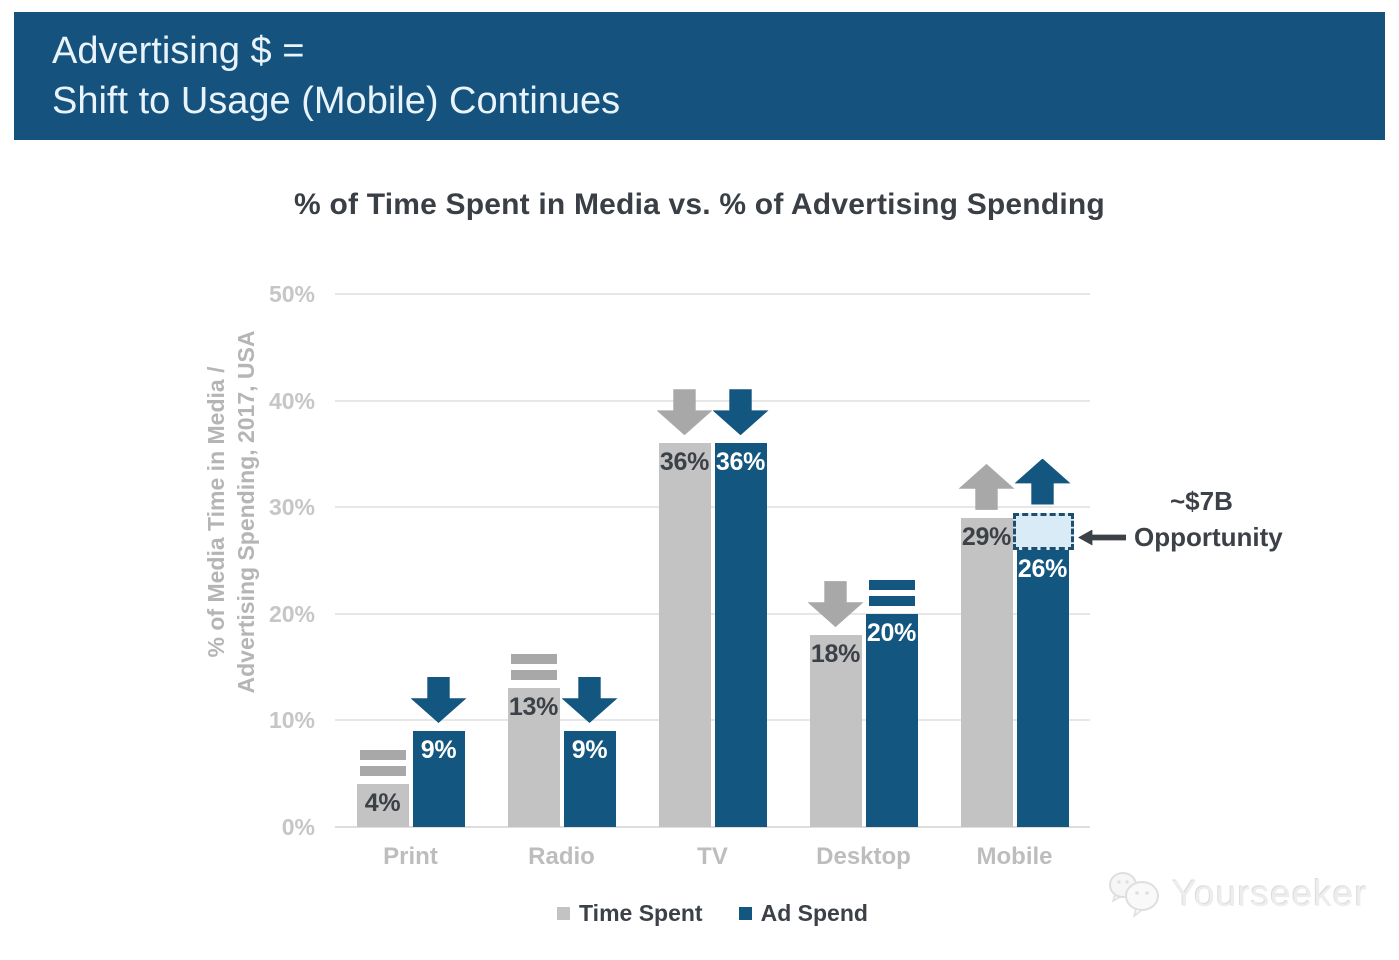 Image resolution: width=1399 pixels, height=960 pixels. What do you see at coordinates (740, 635) in the screenshot?
I see `bar-ad-spend-tv: 36%` at bounding box center [740, 635].